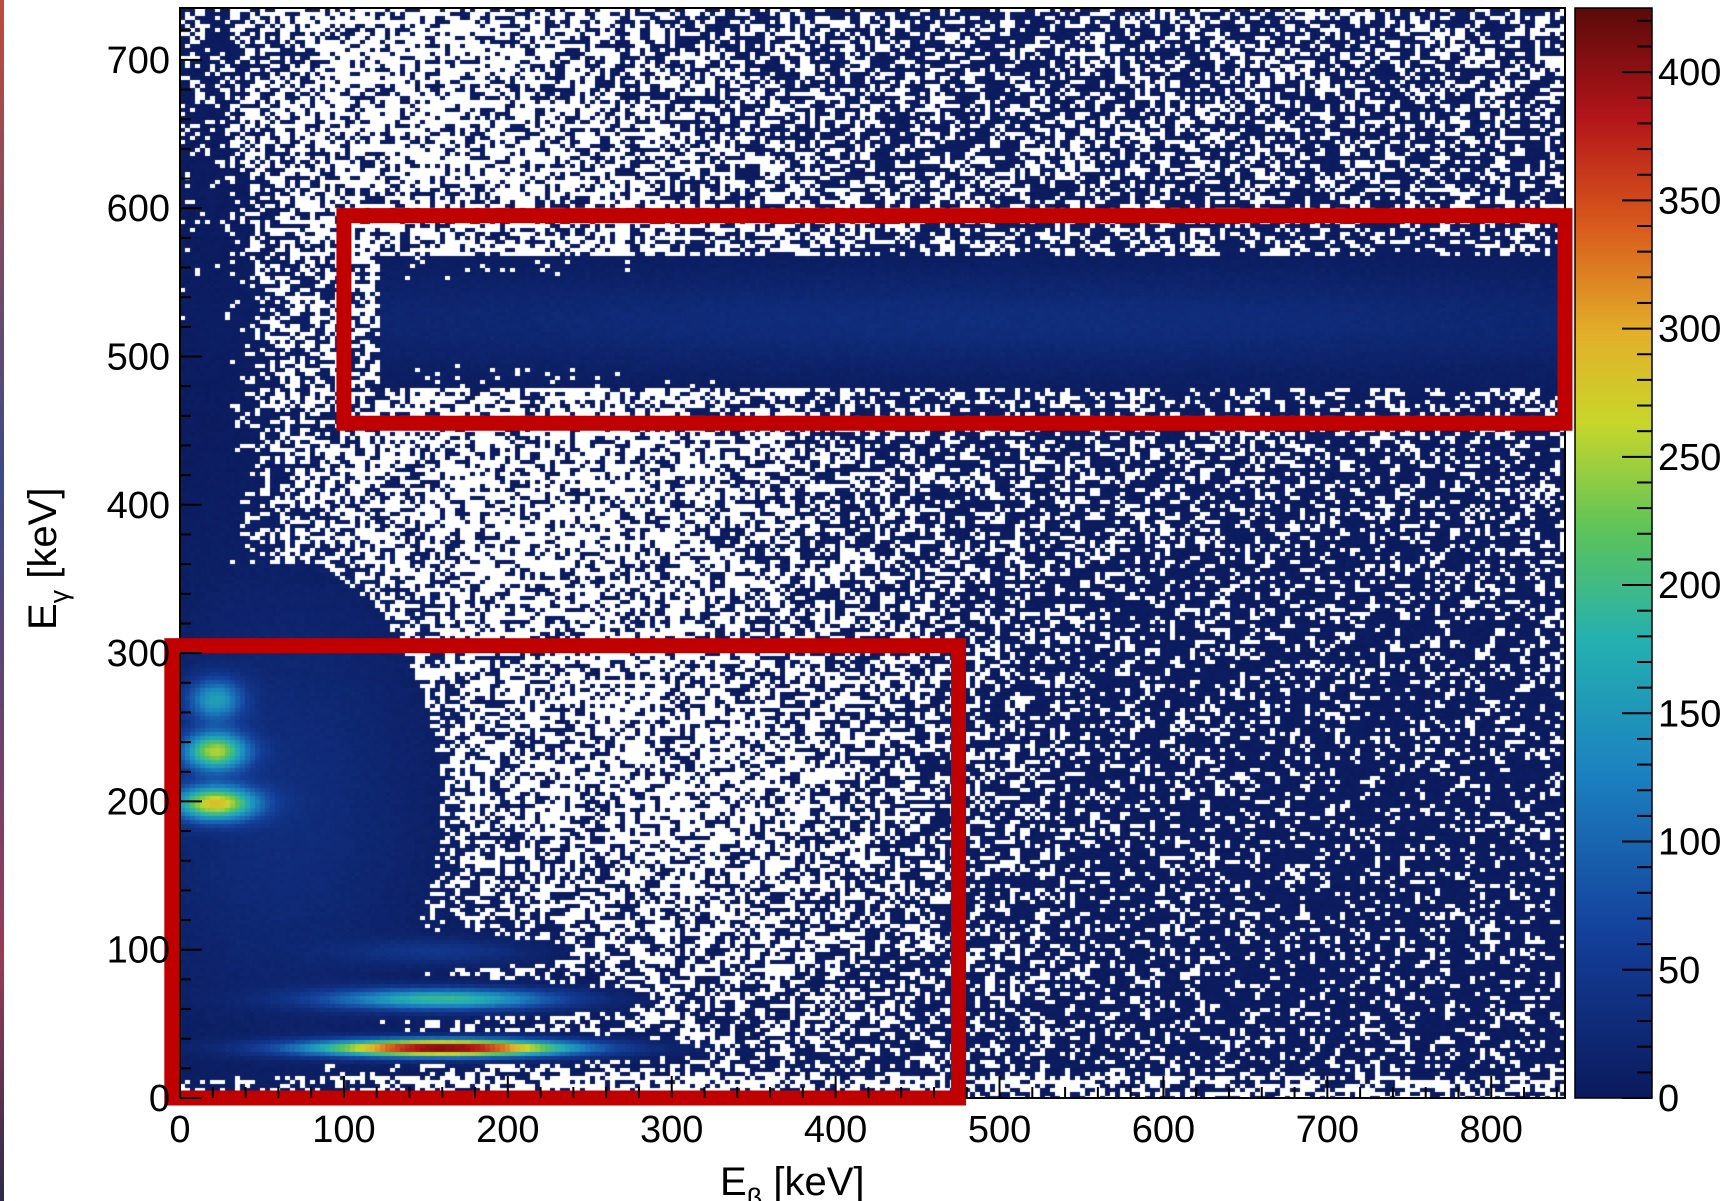 This screenshot has height=1201, width=1731. I want to click on y-tick-label: 300, so click(138, 654).